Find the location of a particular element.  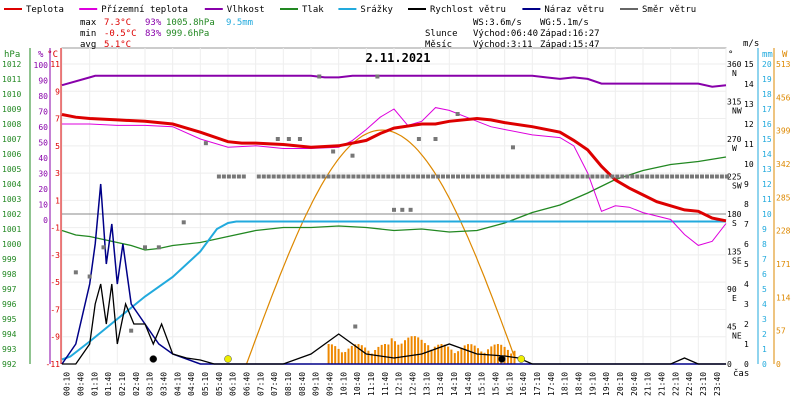

w-tick-0: 513 is located at coordinates (783, 64).